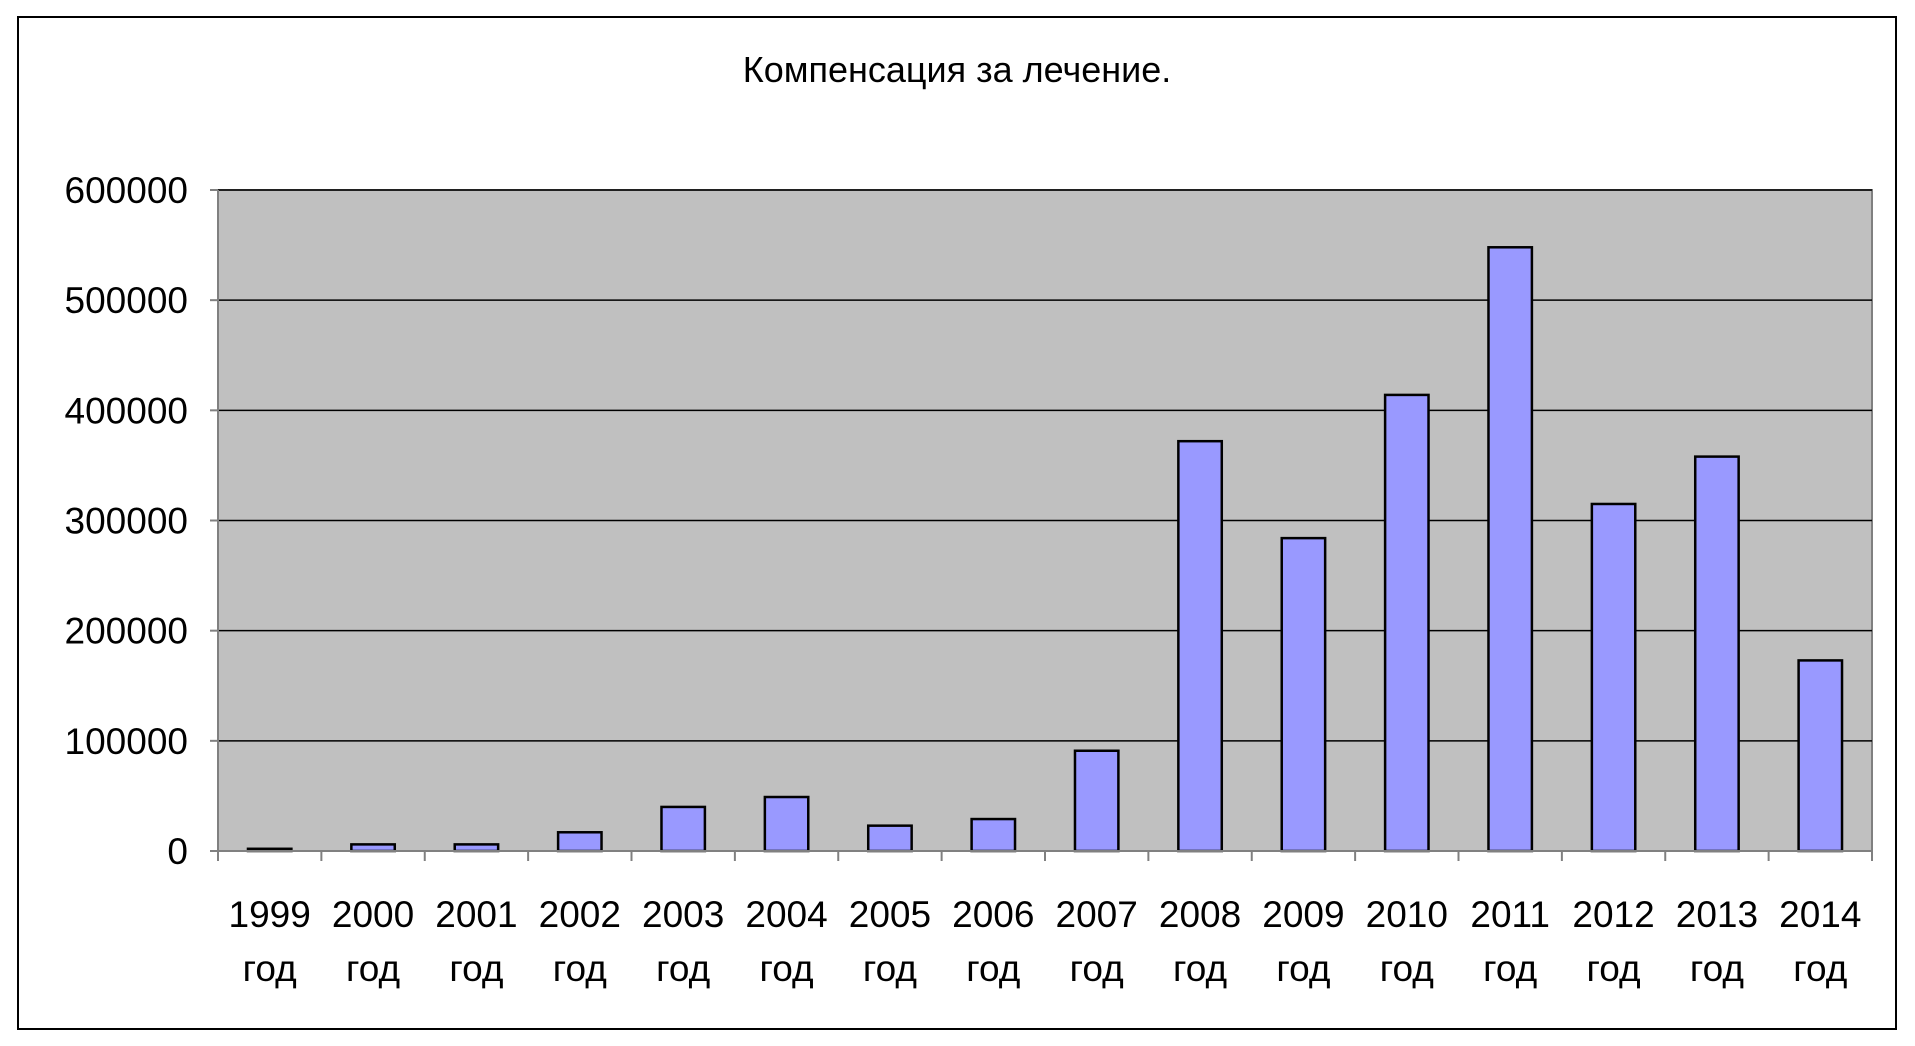  What do you see at coordinates (126, 631) in the screenshot?
I see `y-tick-label: 200000` at bounding box center [126, 631].